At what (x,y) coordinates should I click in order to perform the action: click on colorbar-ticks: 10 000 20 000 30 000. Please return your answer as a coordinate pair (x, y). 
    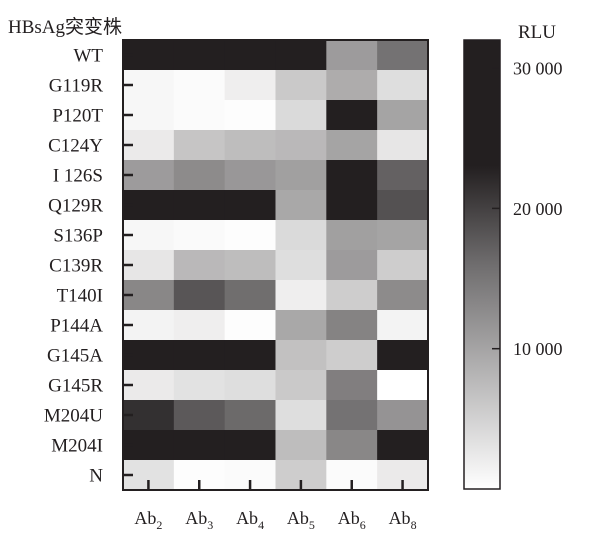
    Looking at the image, I should click on (527, 209).